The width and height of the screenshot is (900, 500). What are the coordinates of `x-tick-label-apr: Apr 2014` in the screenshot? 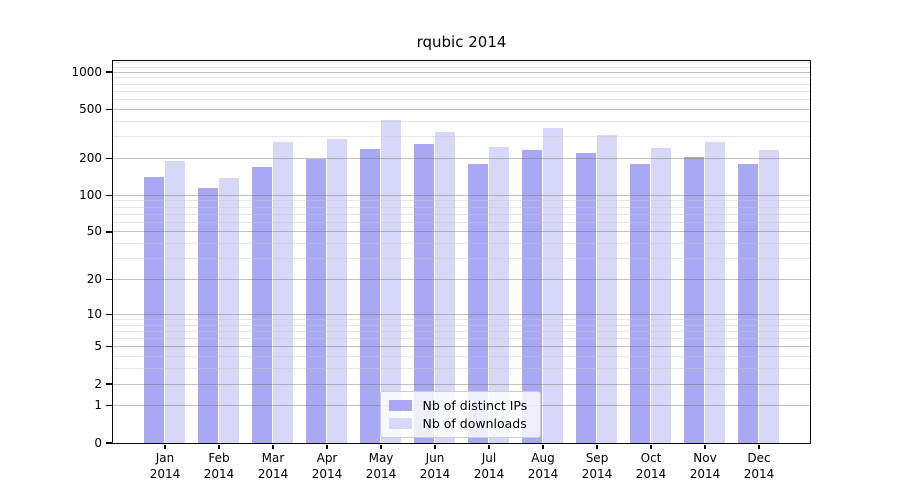 It's located at (327, 466).